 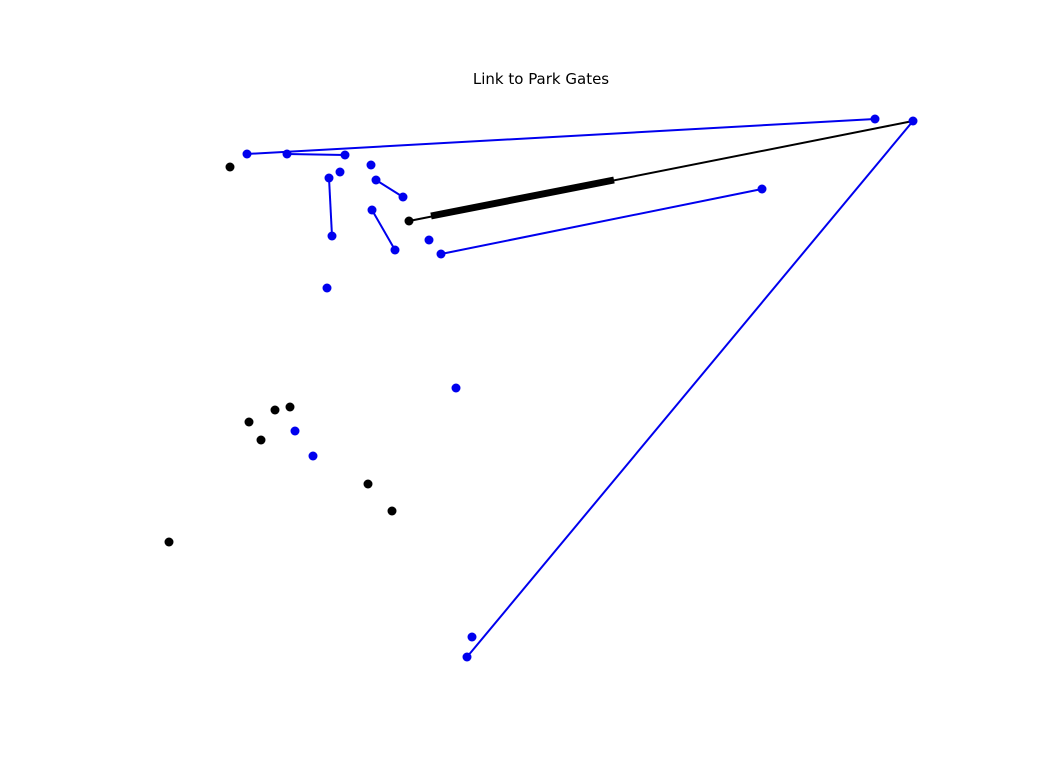 What do you see at coordinates (541, 79) in the screenshot?
I see `figure-title: Link to Park Gates` at bounding box center [541, 79].